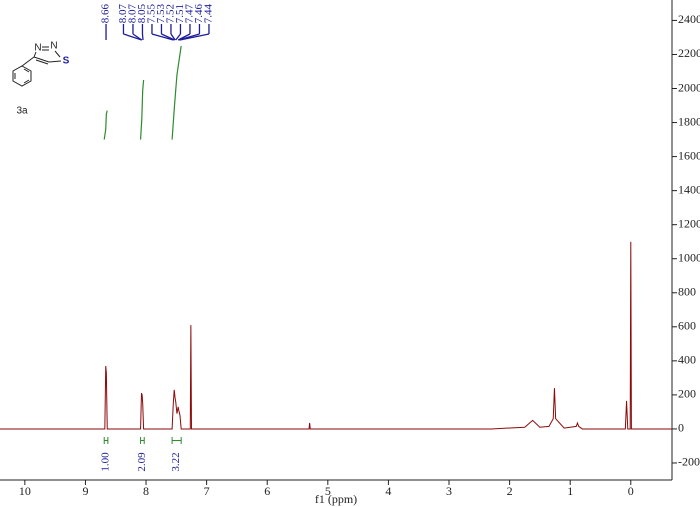 Image resolution: width=700 pixels, height=507 pixels. What do you see at coordinates (176, 461) in the screenshot?
I see `integral-label: 3.22` at bounding box center [176, 461].